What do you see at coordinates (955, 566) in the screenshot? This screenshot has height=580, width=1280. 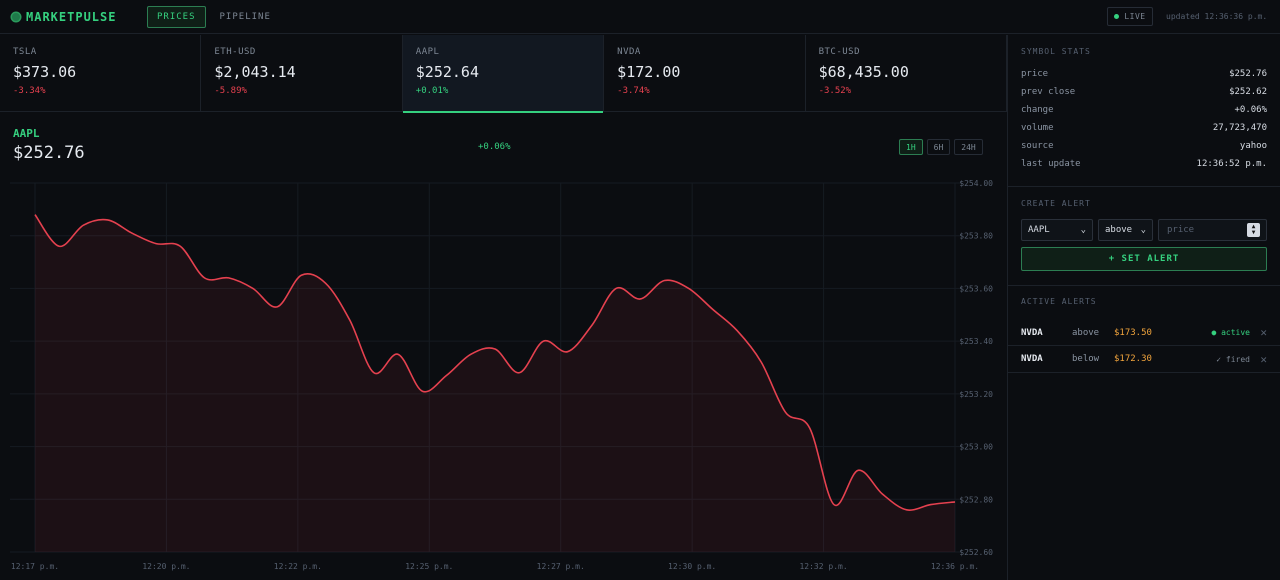 I see `x-tick-label: 12:36 p.m.` at bounding box center [955, 566].